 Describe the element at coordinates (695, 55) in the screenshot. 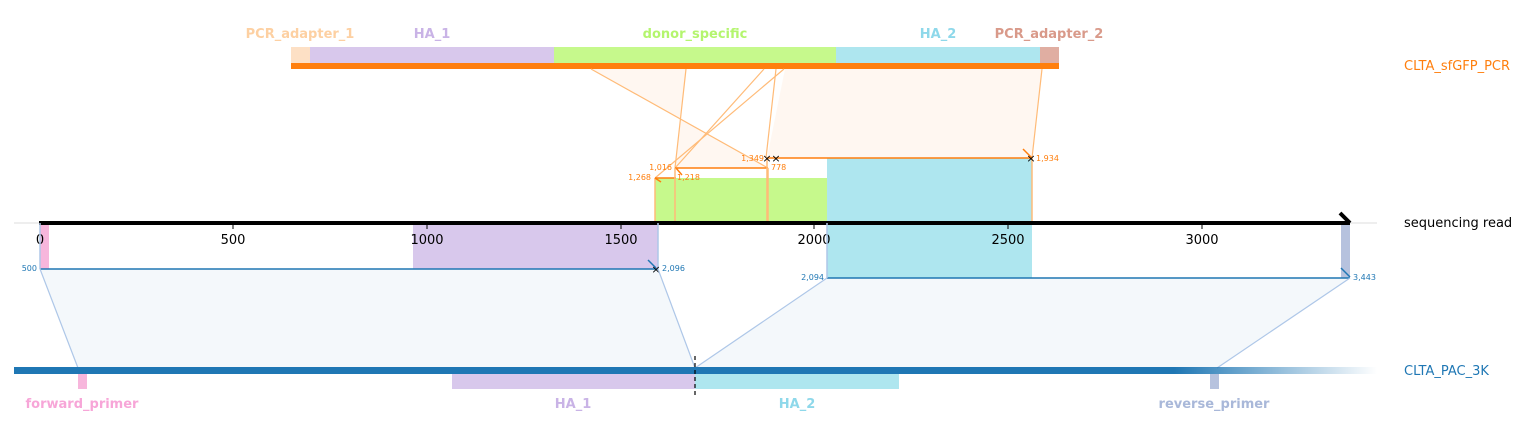

I see `donor-feature-donor-specific` at that location.